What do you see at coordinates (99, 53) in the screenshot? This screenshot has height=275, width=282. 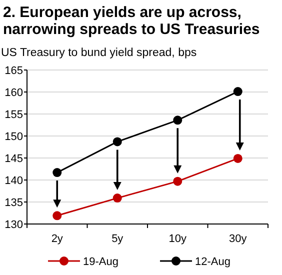 I see `chart-subtitle: US Treasury to bund yield spread, bps` at bounding box center [99, 53].